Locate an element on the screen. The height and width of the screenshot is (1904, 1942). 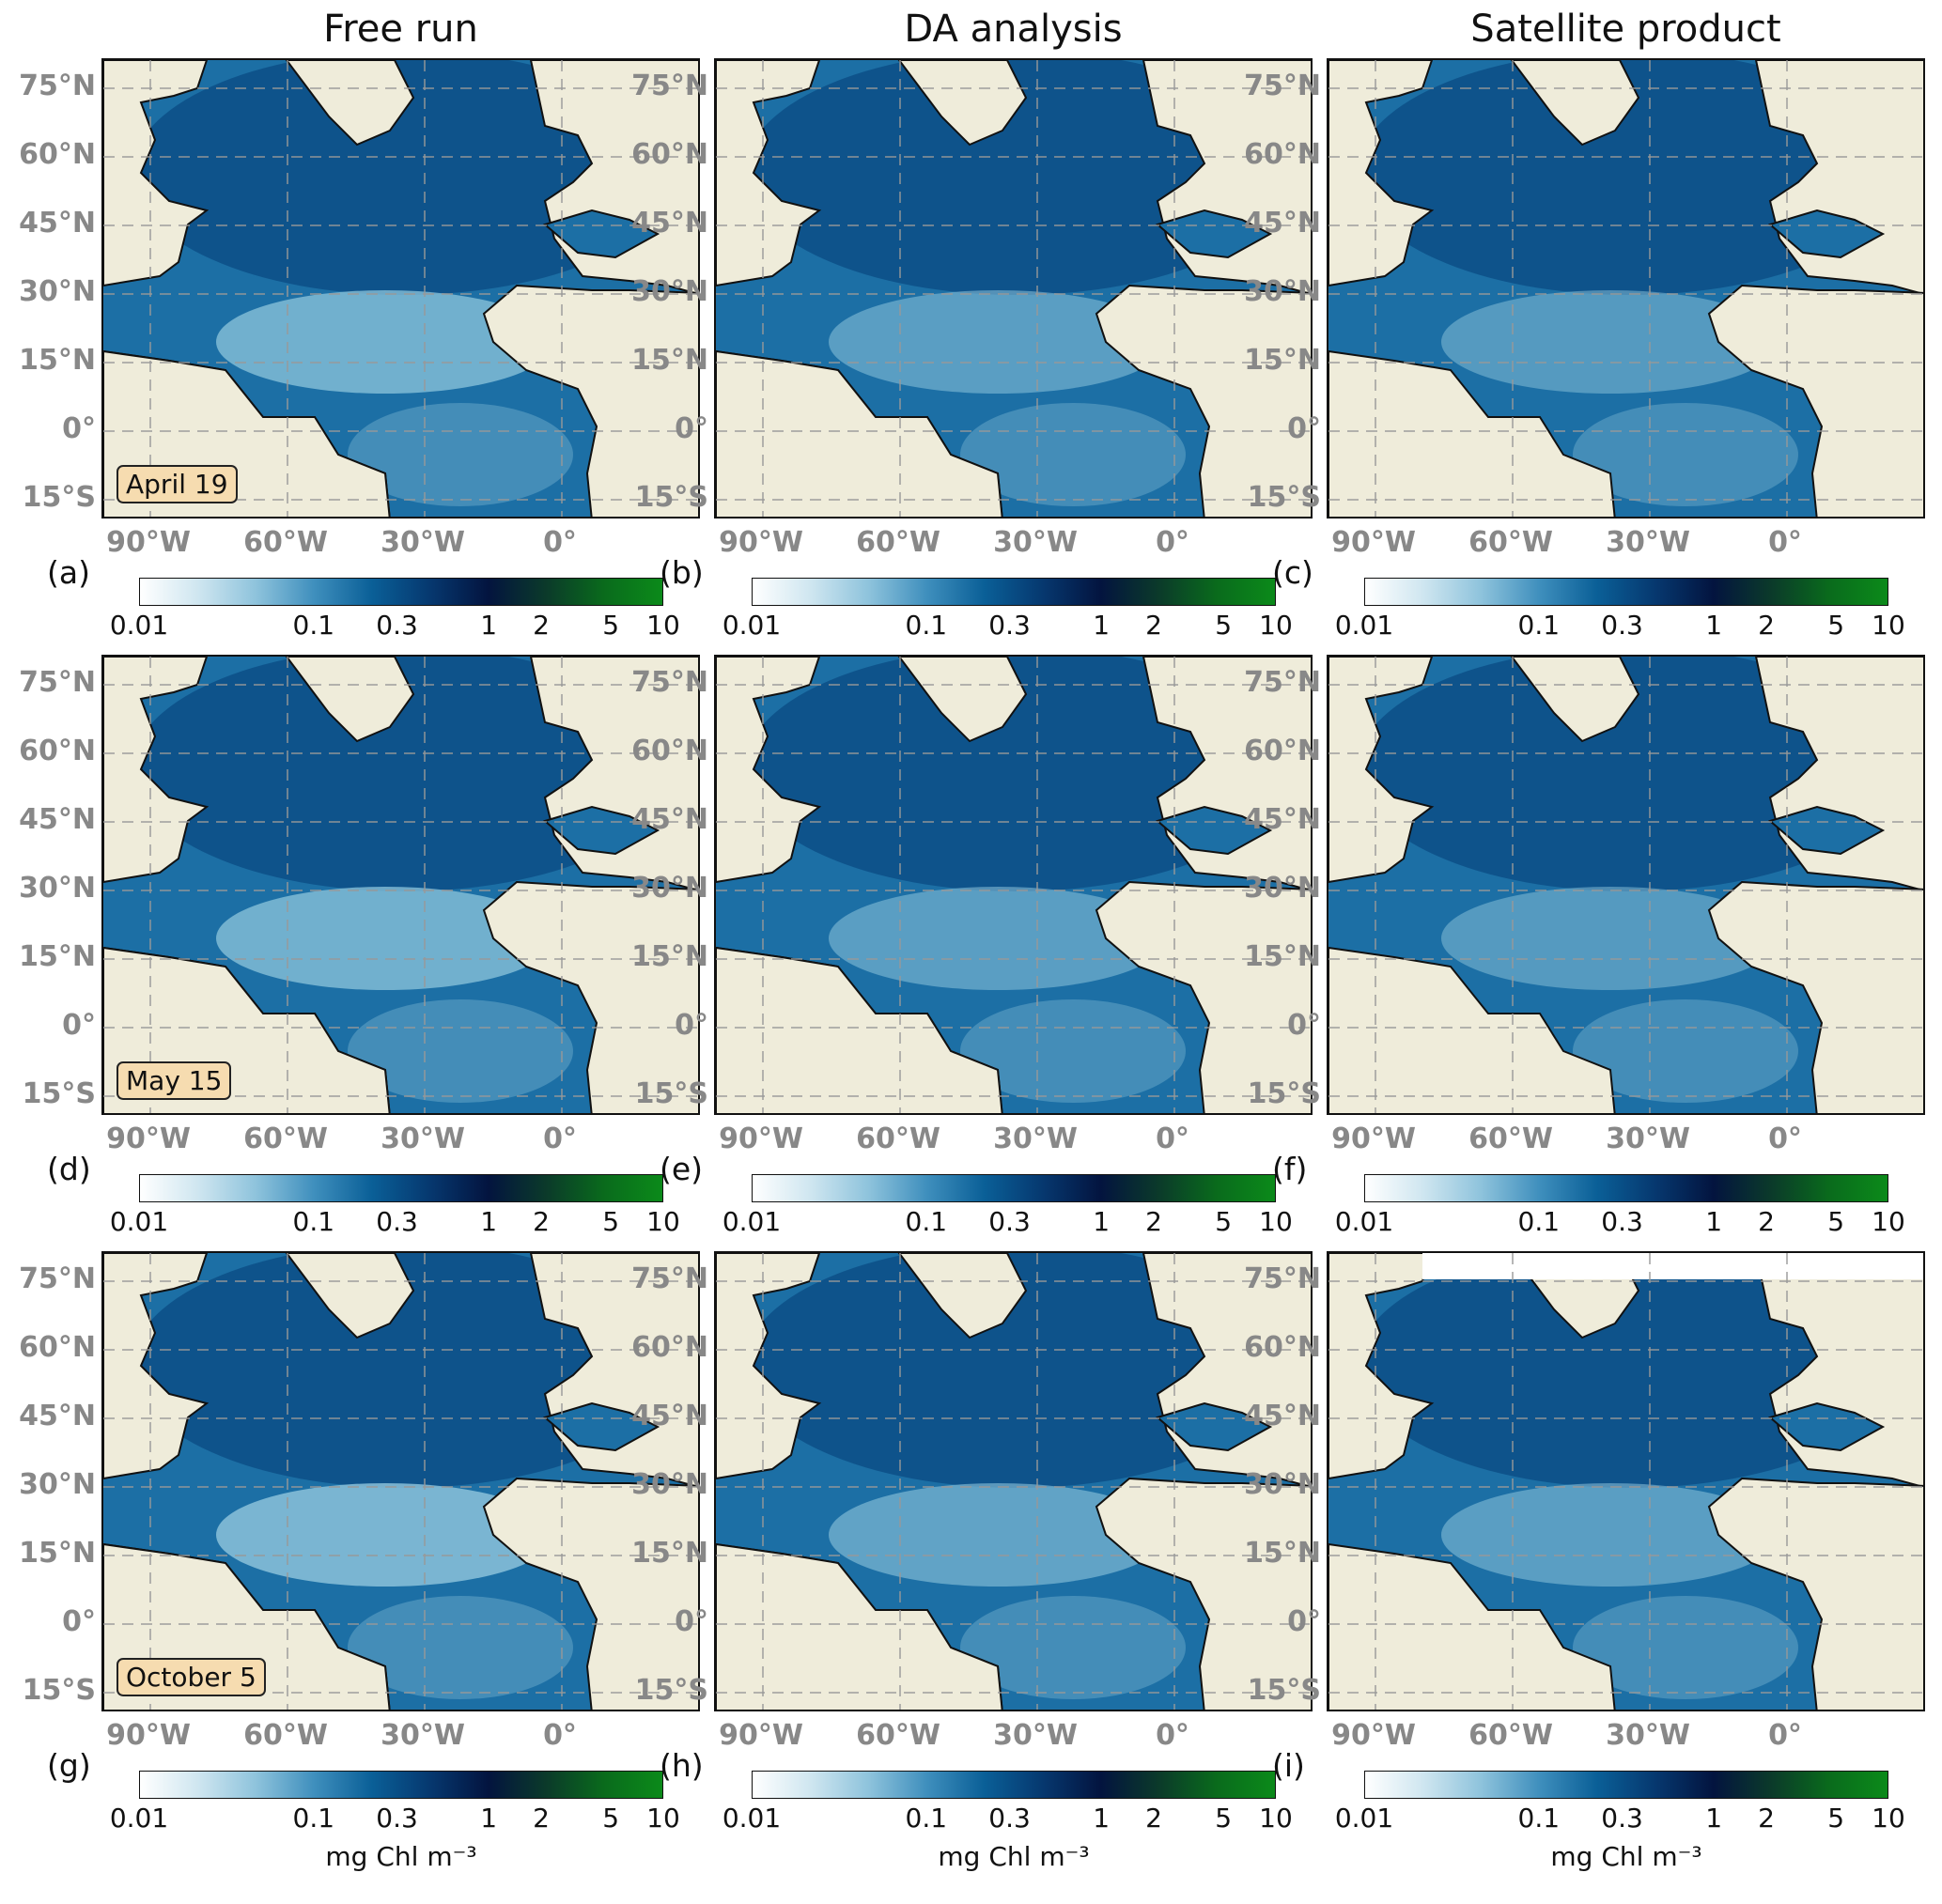
panel-label: (g) is located at coordinates (69, 1765).